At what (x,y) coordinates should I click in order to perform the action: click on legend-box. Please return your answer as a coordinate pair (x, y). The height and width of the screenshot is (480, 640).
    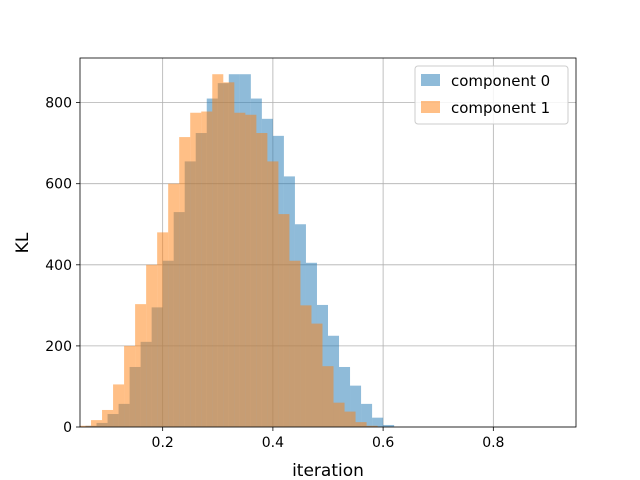
    Looking at the image, I should click on (491, 95).